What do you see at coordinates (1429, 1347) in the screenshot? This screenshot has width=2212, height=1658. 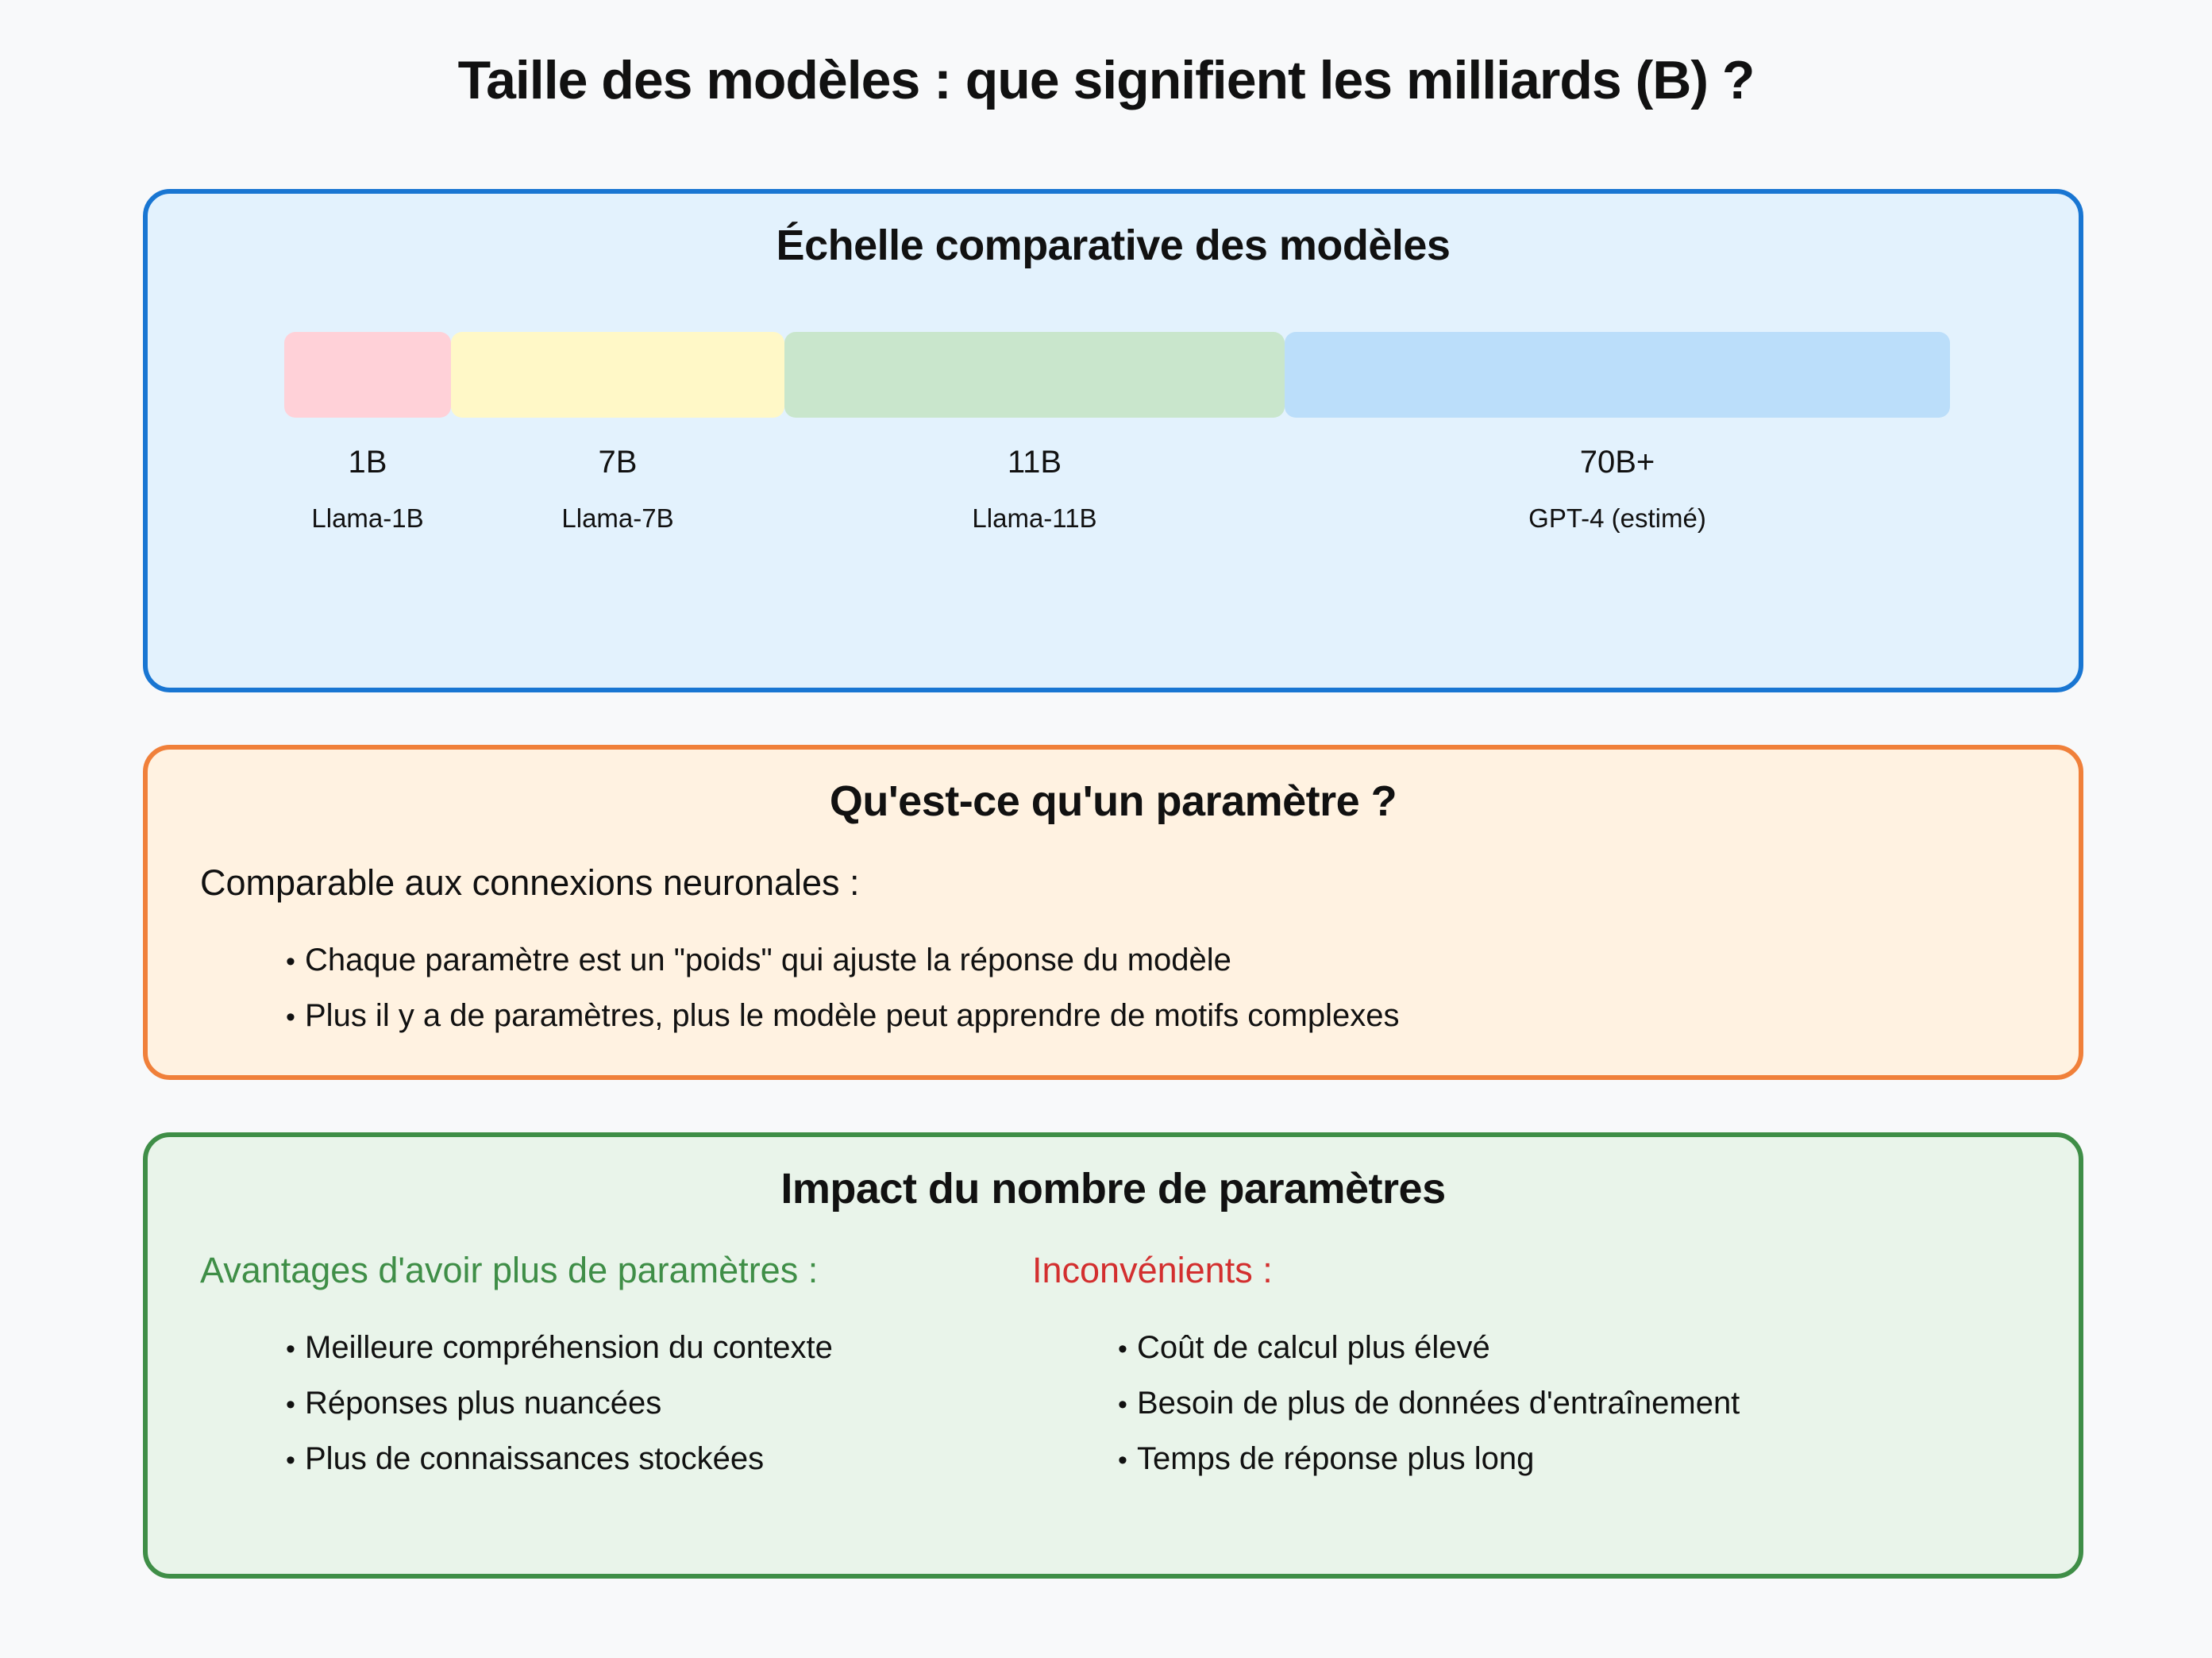 I see `list-item: Coût de calcul plus élevé` at bounding box center [1429, 1347].